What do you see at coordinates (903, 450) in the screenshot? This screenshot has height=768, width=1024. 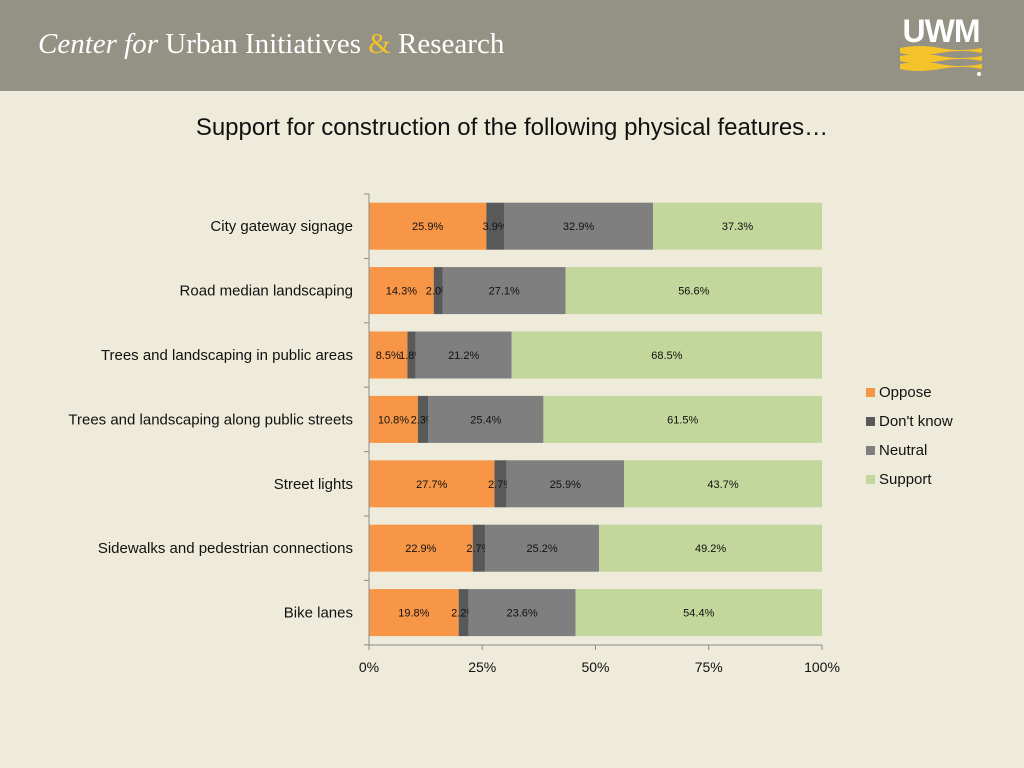 I see `legend-label: Neutral` at bounding box center [903, 450].